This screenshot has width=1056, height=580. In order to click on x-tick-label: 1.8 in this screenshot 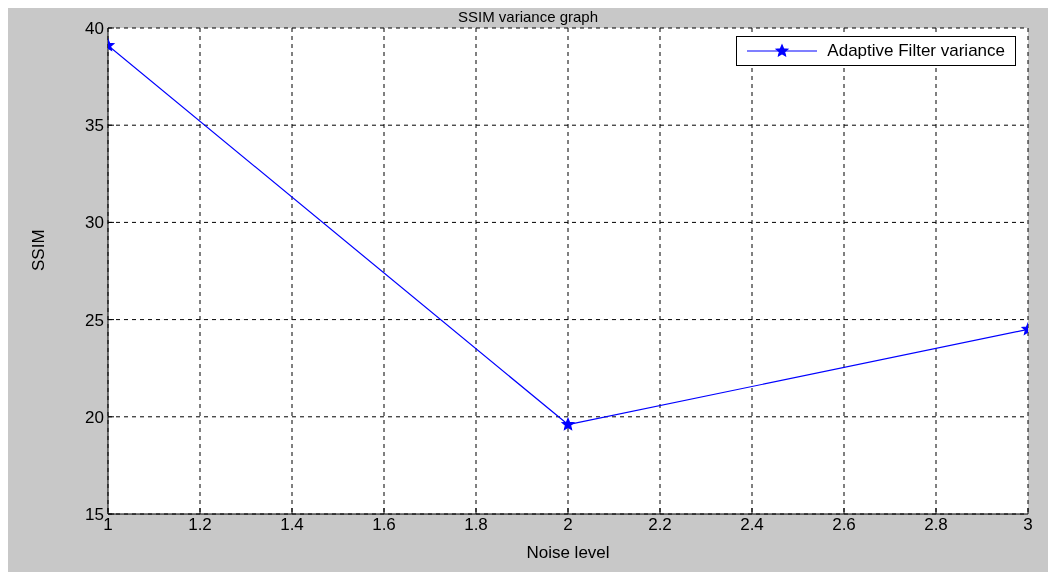, I will do `click(476, 525)`.